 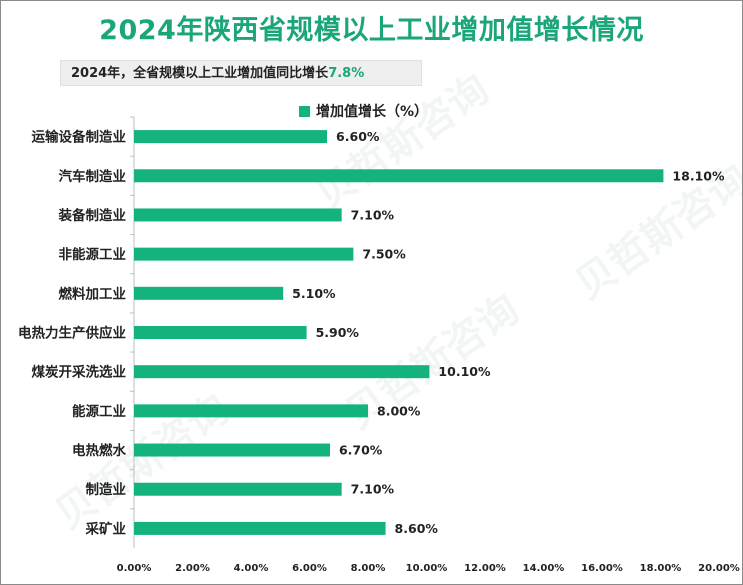 What do you see at coordinates (106, 489) in the screenshot?
I see `category-label: 制造业` at bounding box center [106, 489].